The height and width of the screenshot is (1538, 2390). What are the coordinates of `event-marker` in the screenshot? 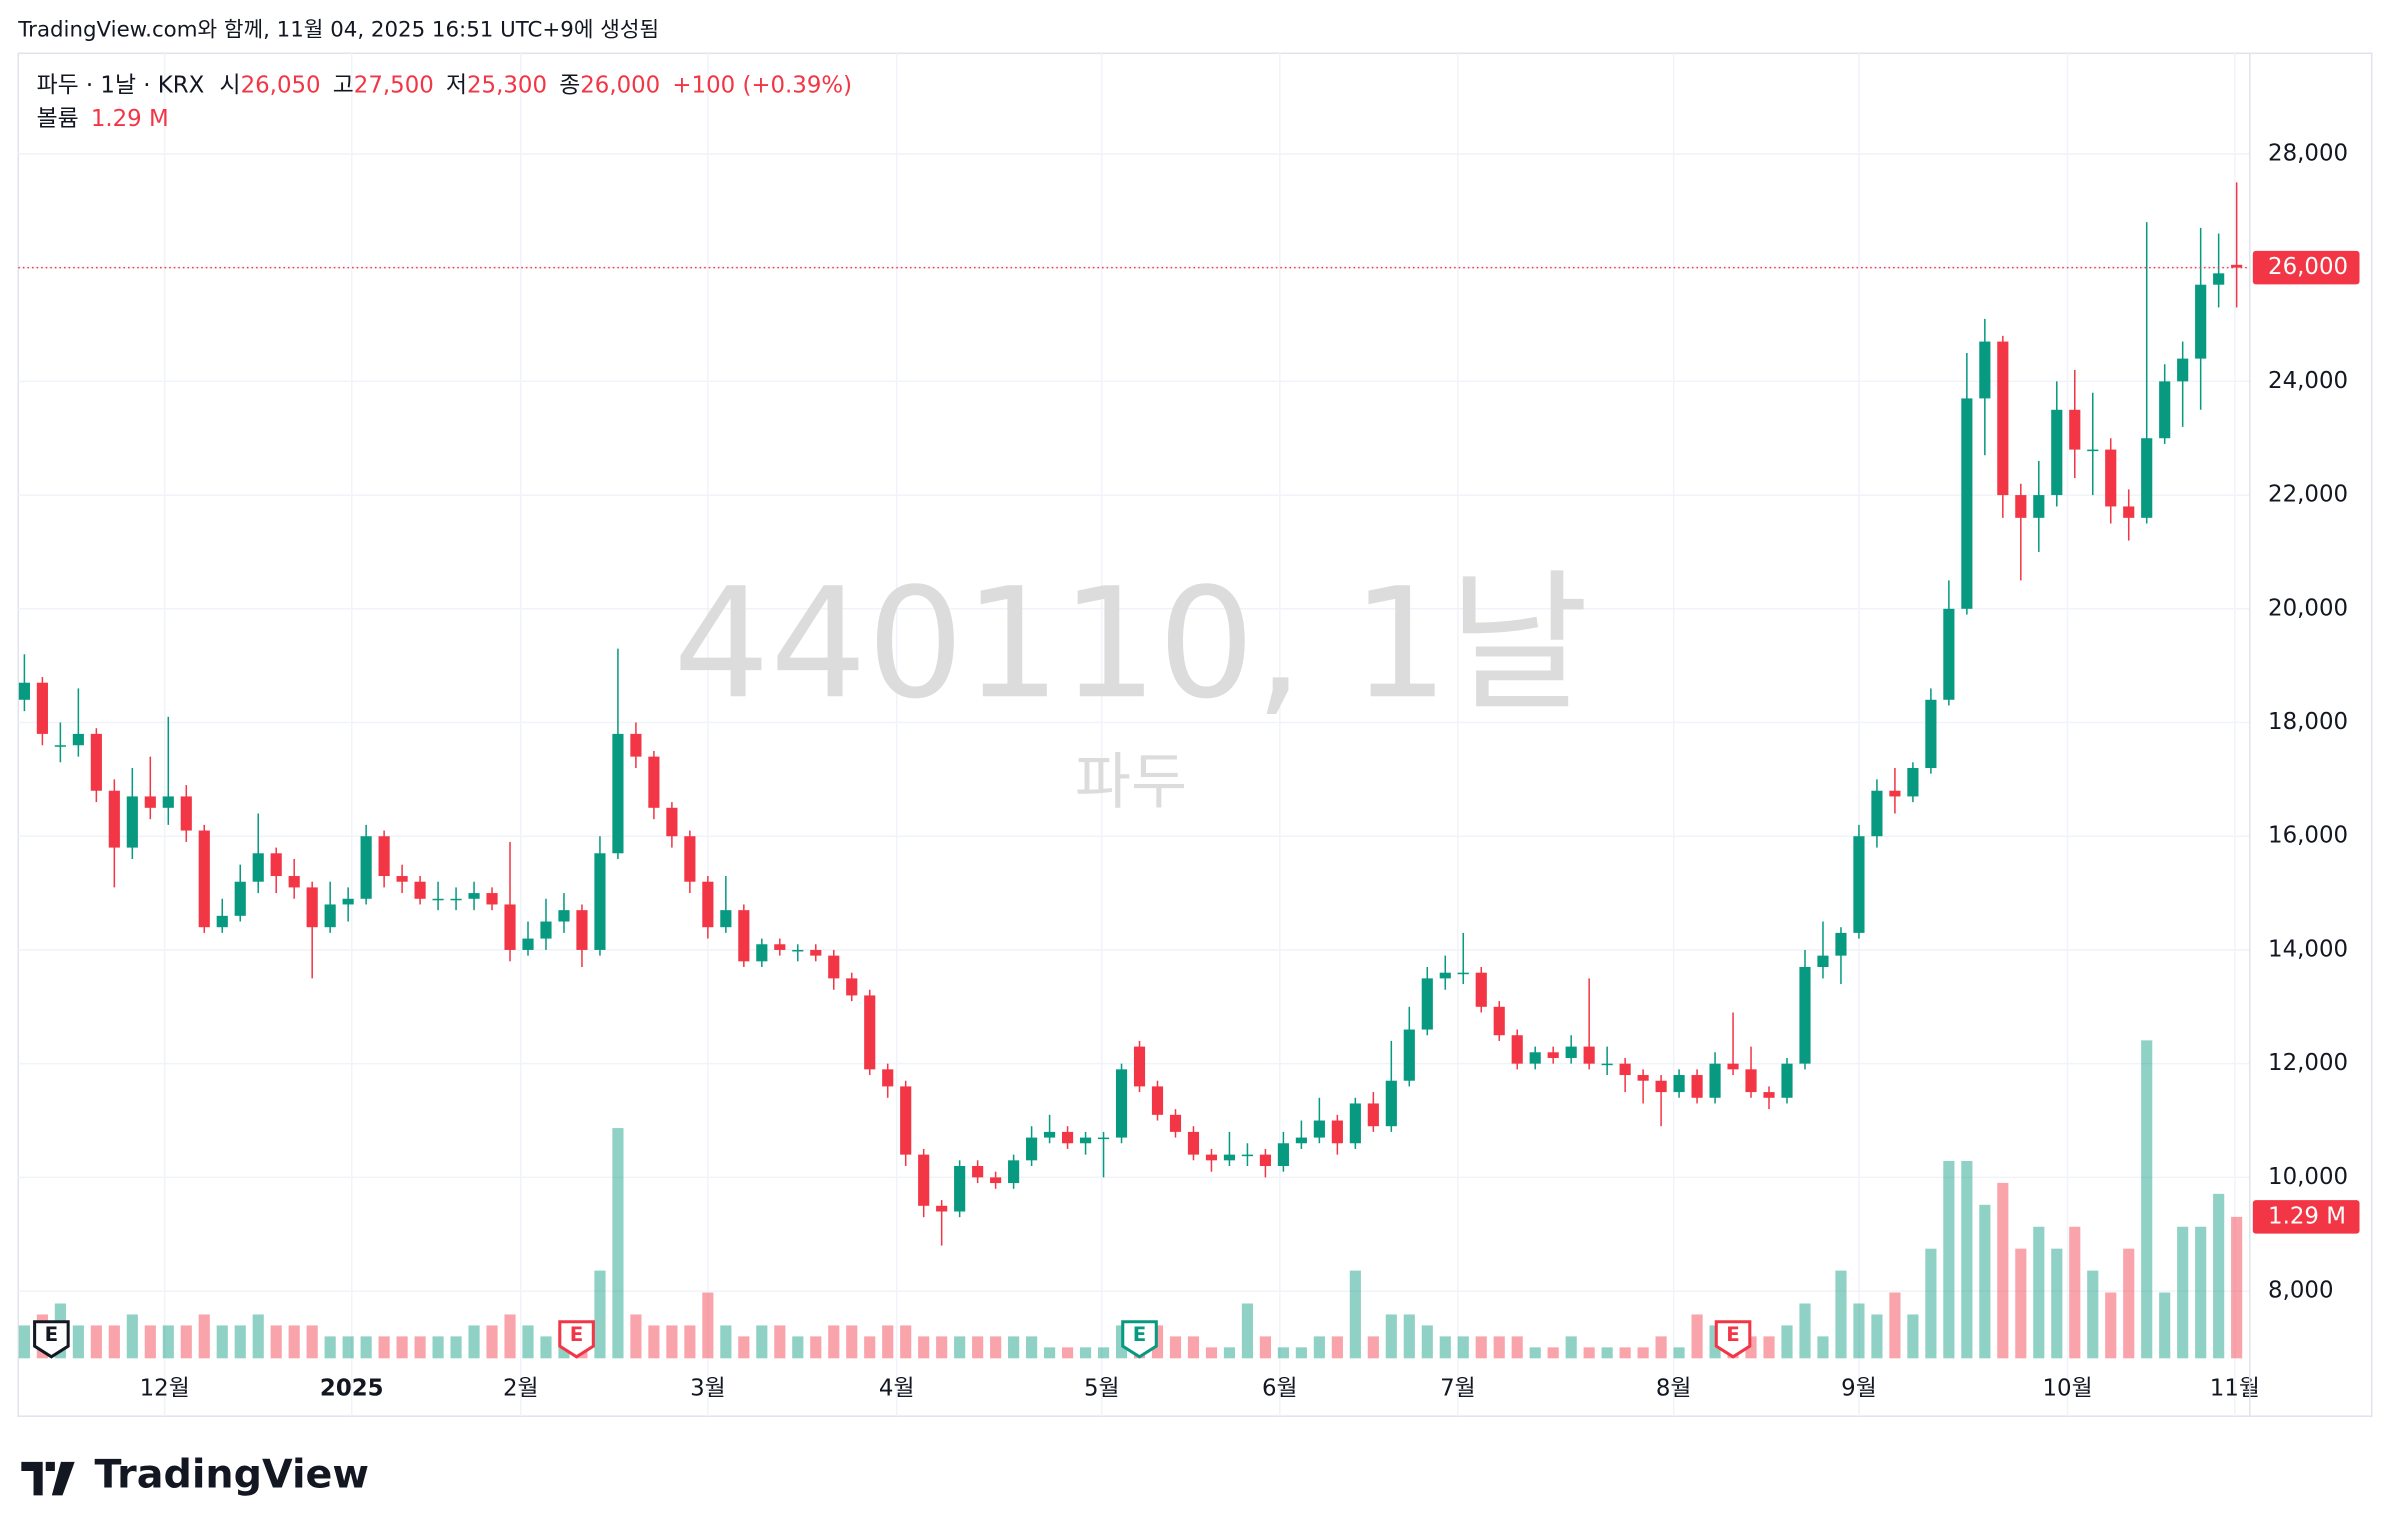 It's located at (1733, 1339).